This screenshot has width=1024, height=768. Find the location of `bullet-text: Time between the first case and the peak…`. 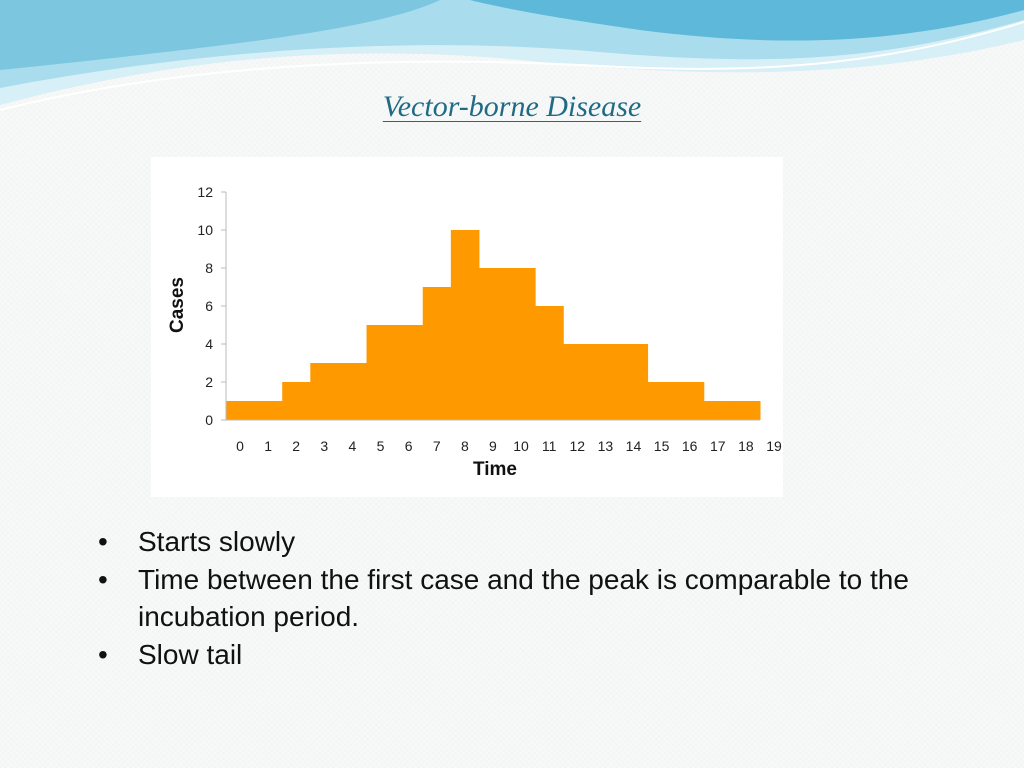

bullet-text: Time between the first case and the peak… is located at coordinates (523, 598).